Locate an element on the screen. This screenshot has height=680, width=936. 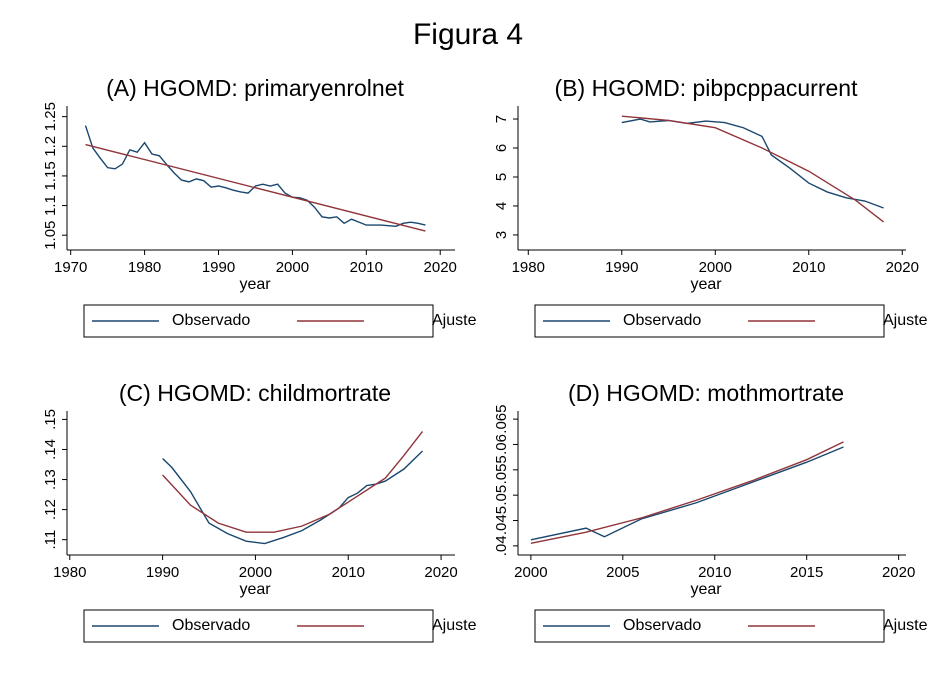
panel-title: (A) HGOMD: primaryenrolnet is located at coordinates (255, 88).